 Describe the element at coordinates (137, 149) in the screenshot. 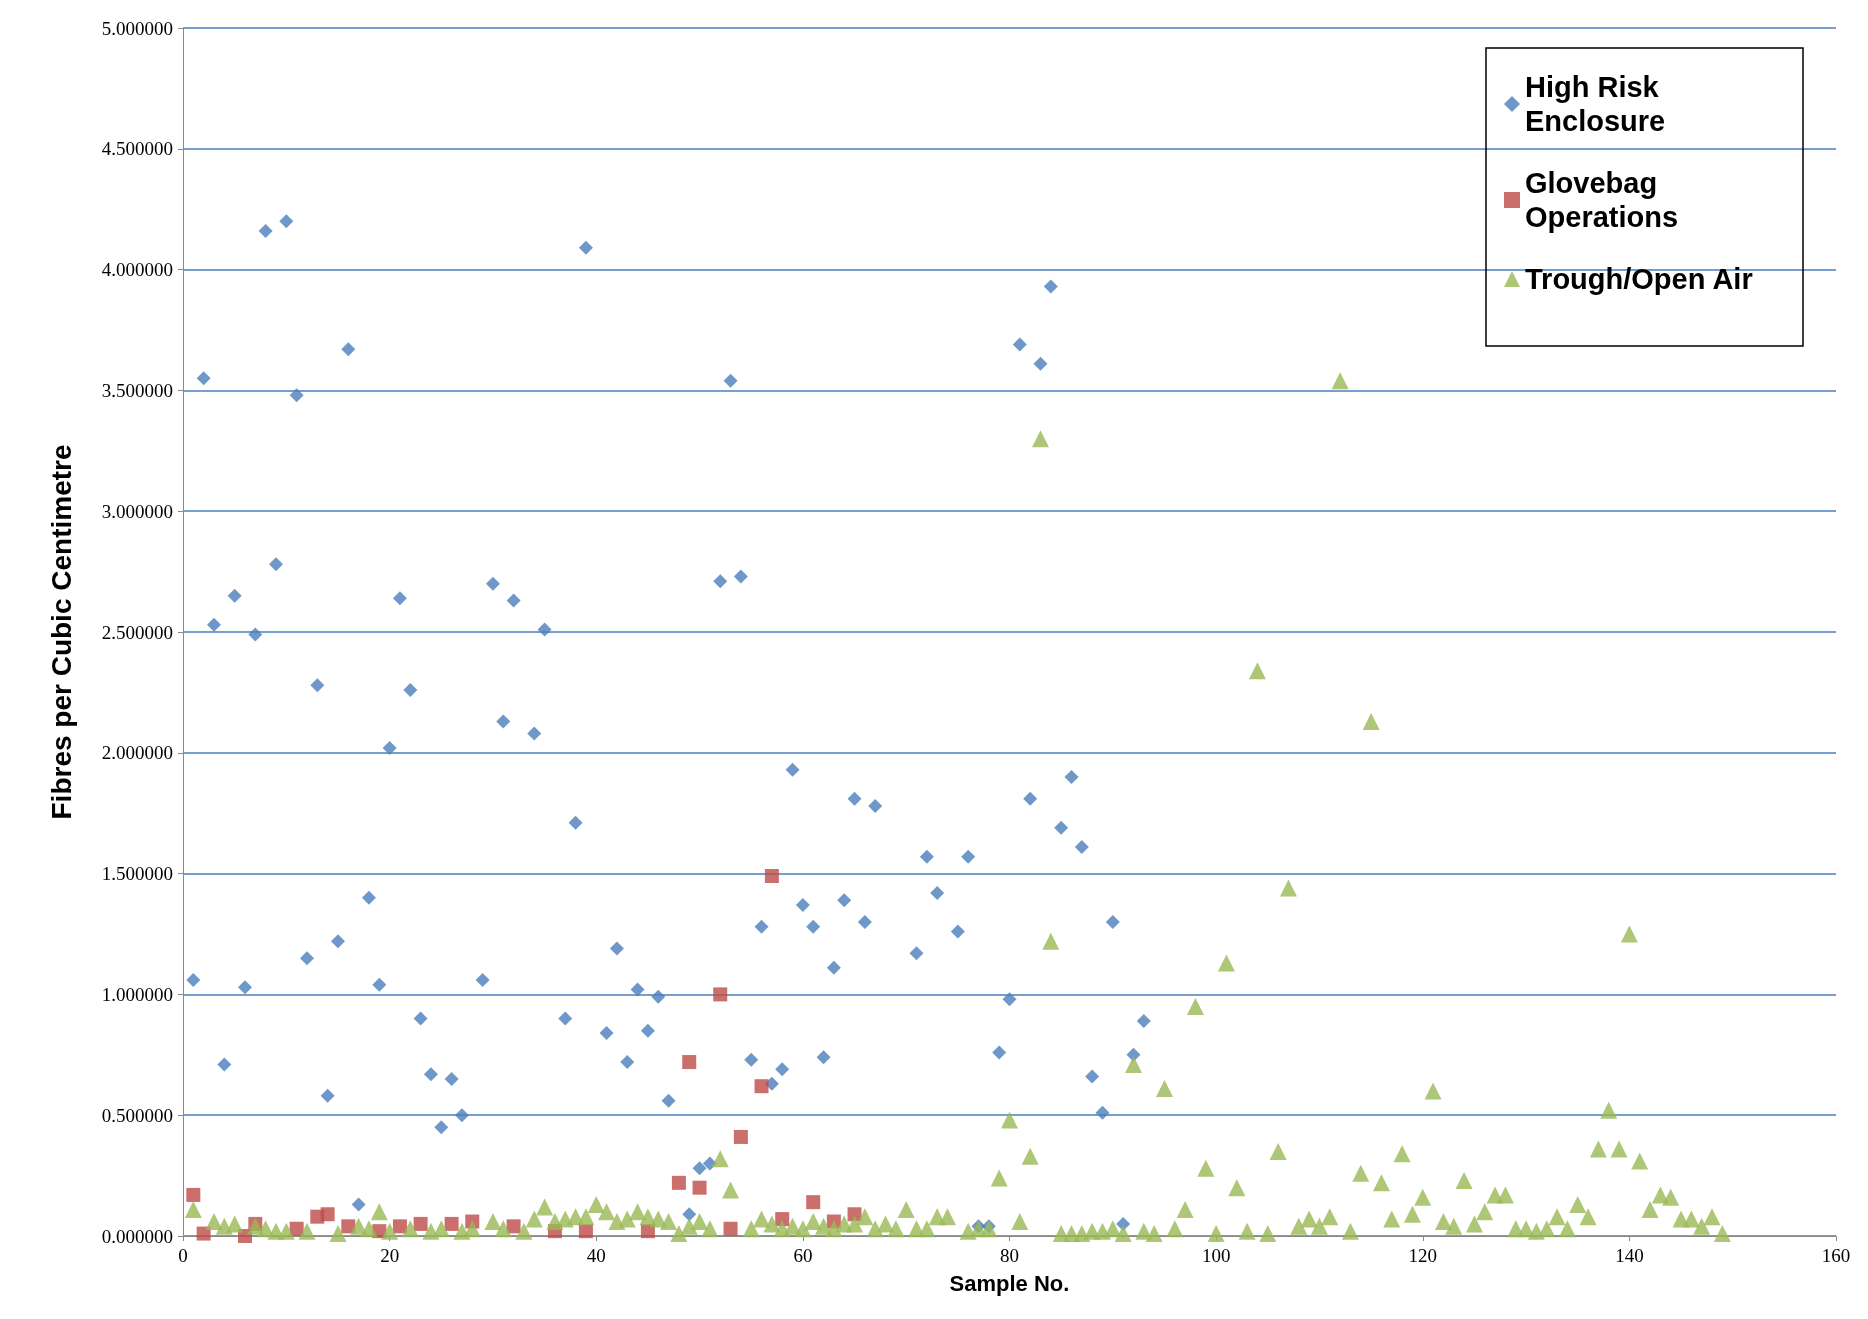

I see `y-tick-label: 4.500000` at that location.